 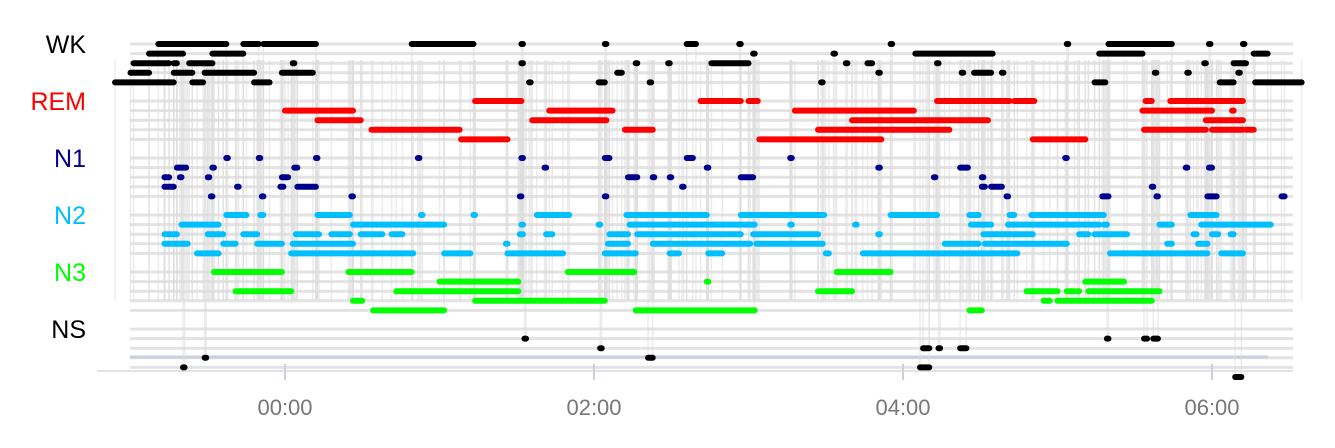 I want to click on x-tick-label: 06:00, so click(x=1211, y=407).